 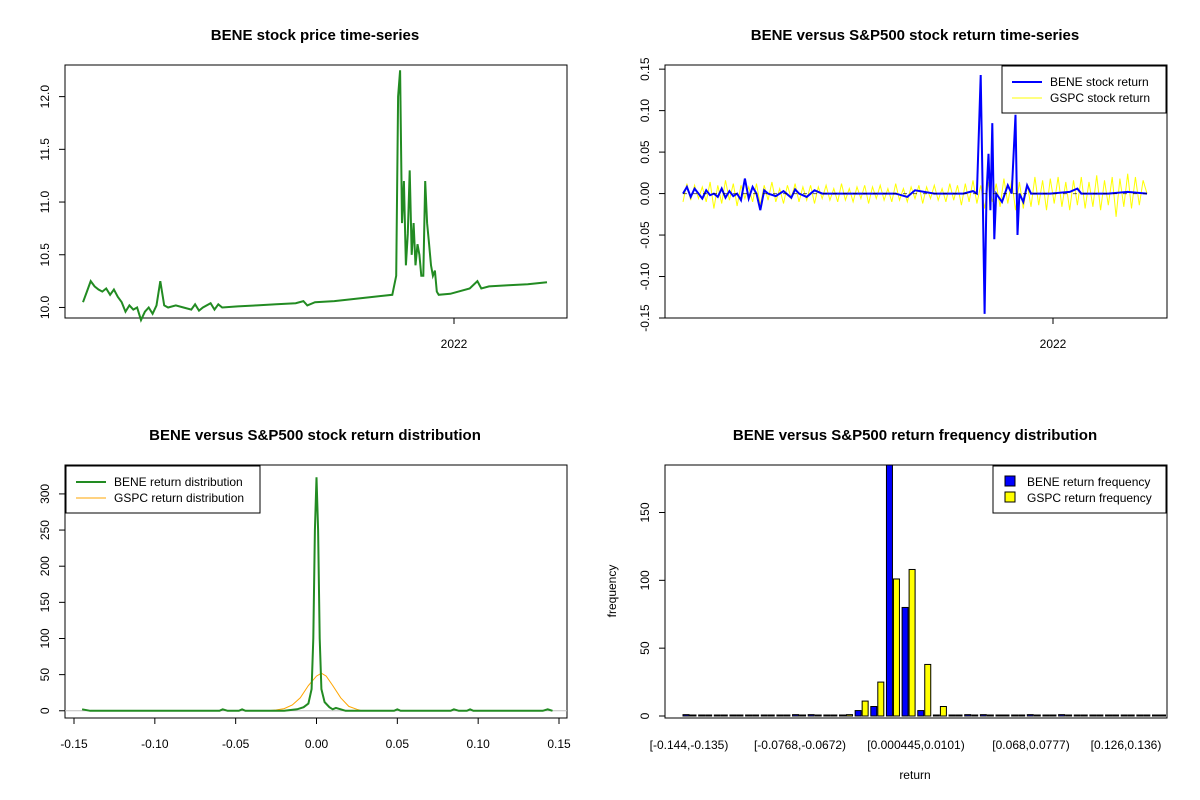 What do you see at coordinates (645, 277) in the screenshot?
I see `y-tick-label: -0.10` at bounding box center [645, 277].